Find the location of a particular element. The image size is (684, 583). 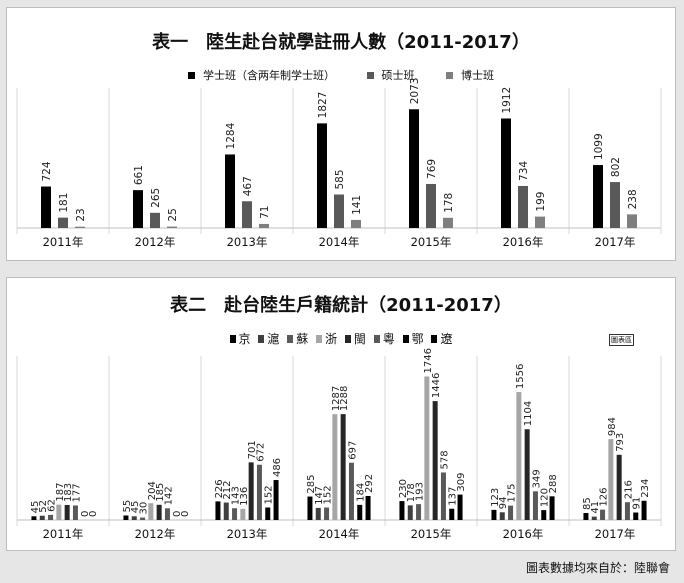

legend-item-hu: 滬 is located at coordinates (268, 338).